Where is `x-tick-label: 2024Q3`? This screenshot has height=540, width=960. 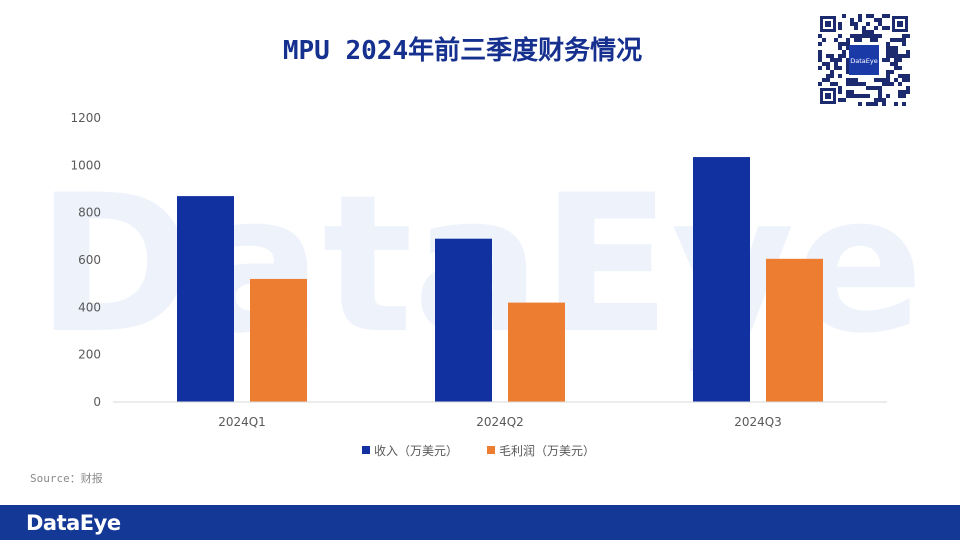 x-tick-label: 2024Q3 is located at coordinates (758, 422).